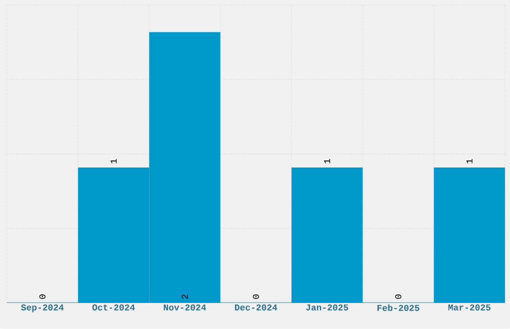 Image resolution: width=510 pixels, height=329 pixels. Describe the element at coordinates (469, 307) in the screenshot. I see `x-tick-label: Mar-2025` at that location.